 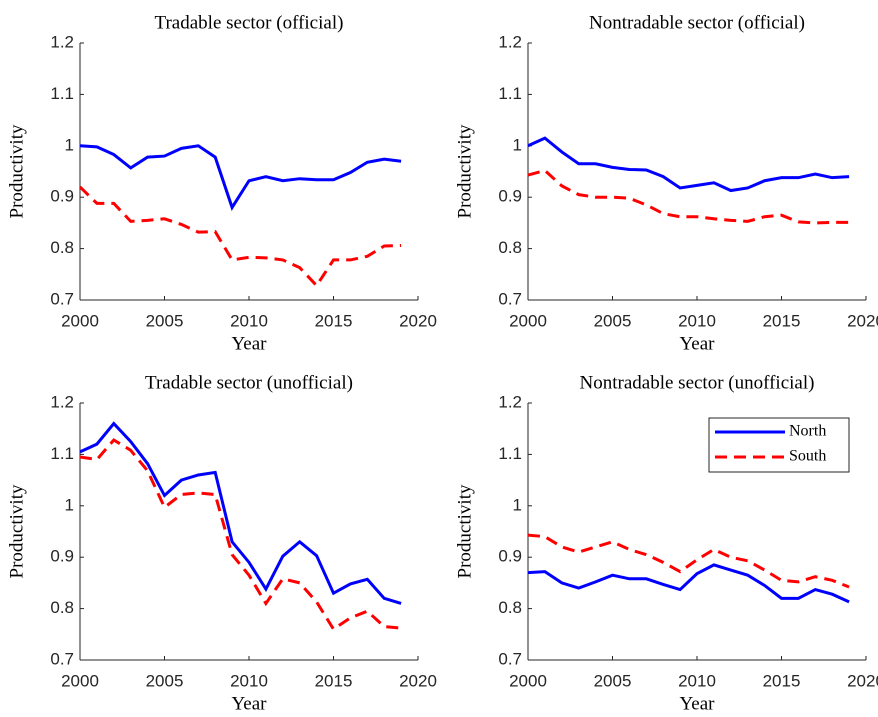 I want to click on chart-title: Nontradable sector (unofficial), so click(x=697, y=382).